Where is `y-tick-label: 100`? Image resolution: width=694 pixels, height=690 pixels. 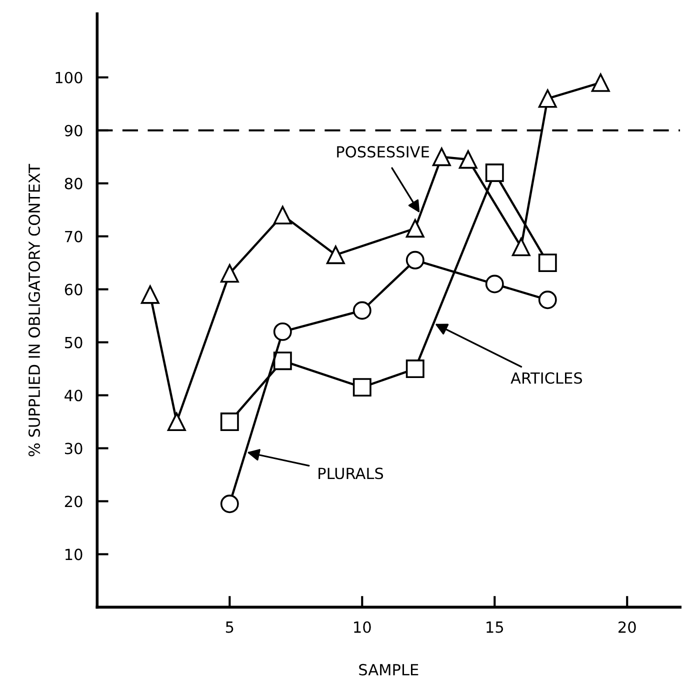
y-tick-label: 100 is located at coordinates (69, 78).